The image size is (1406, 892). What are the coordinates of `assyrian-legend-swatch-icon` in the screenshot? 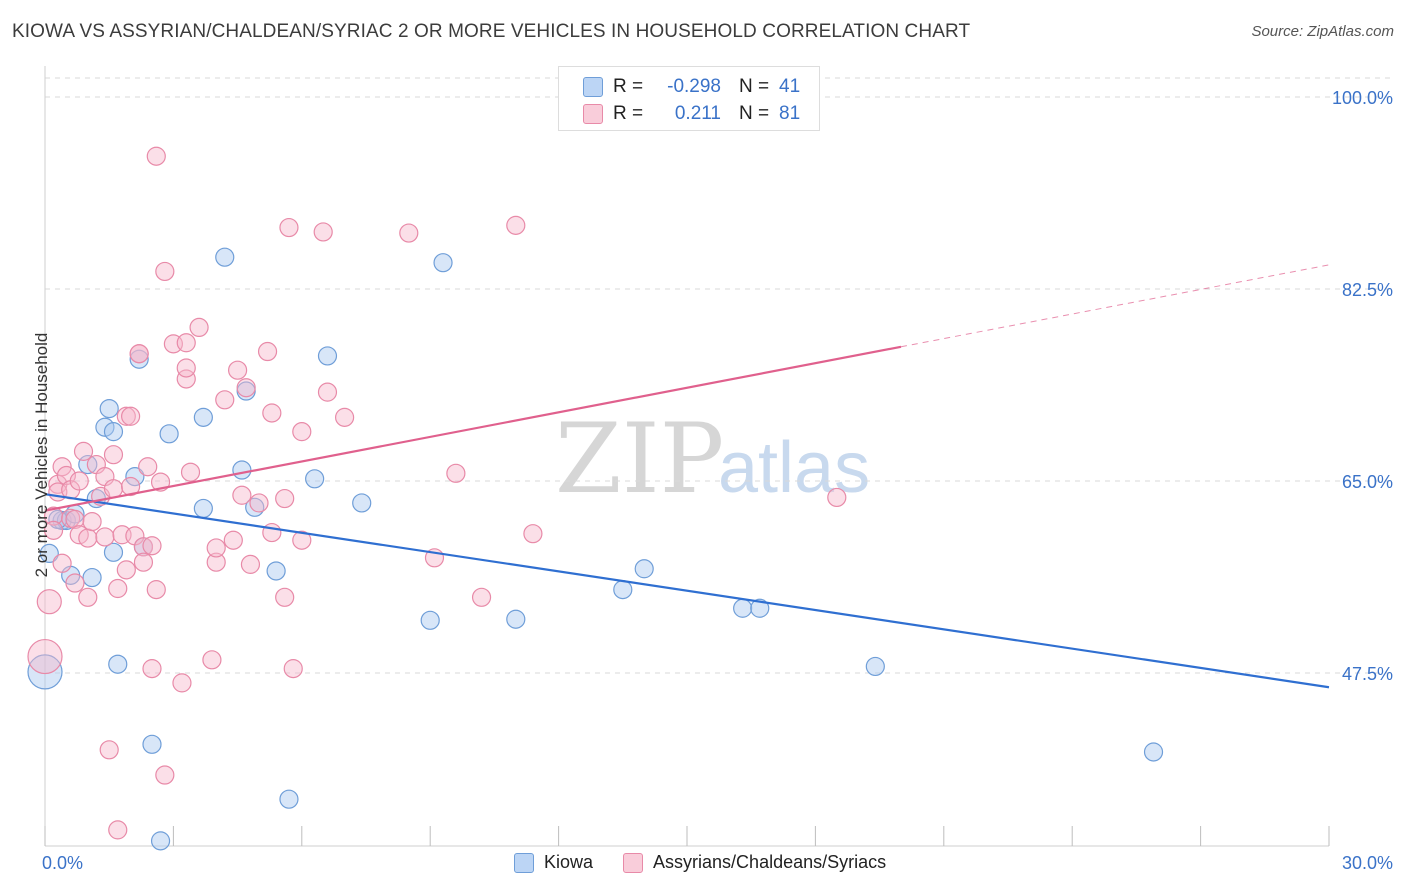 It's located at (633, 862).